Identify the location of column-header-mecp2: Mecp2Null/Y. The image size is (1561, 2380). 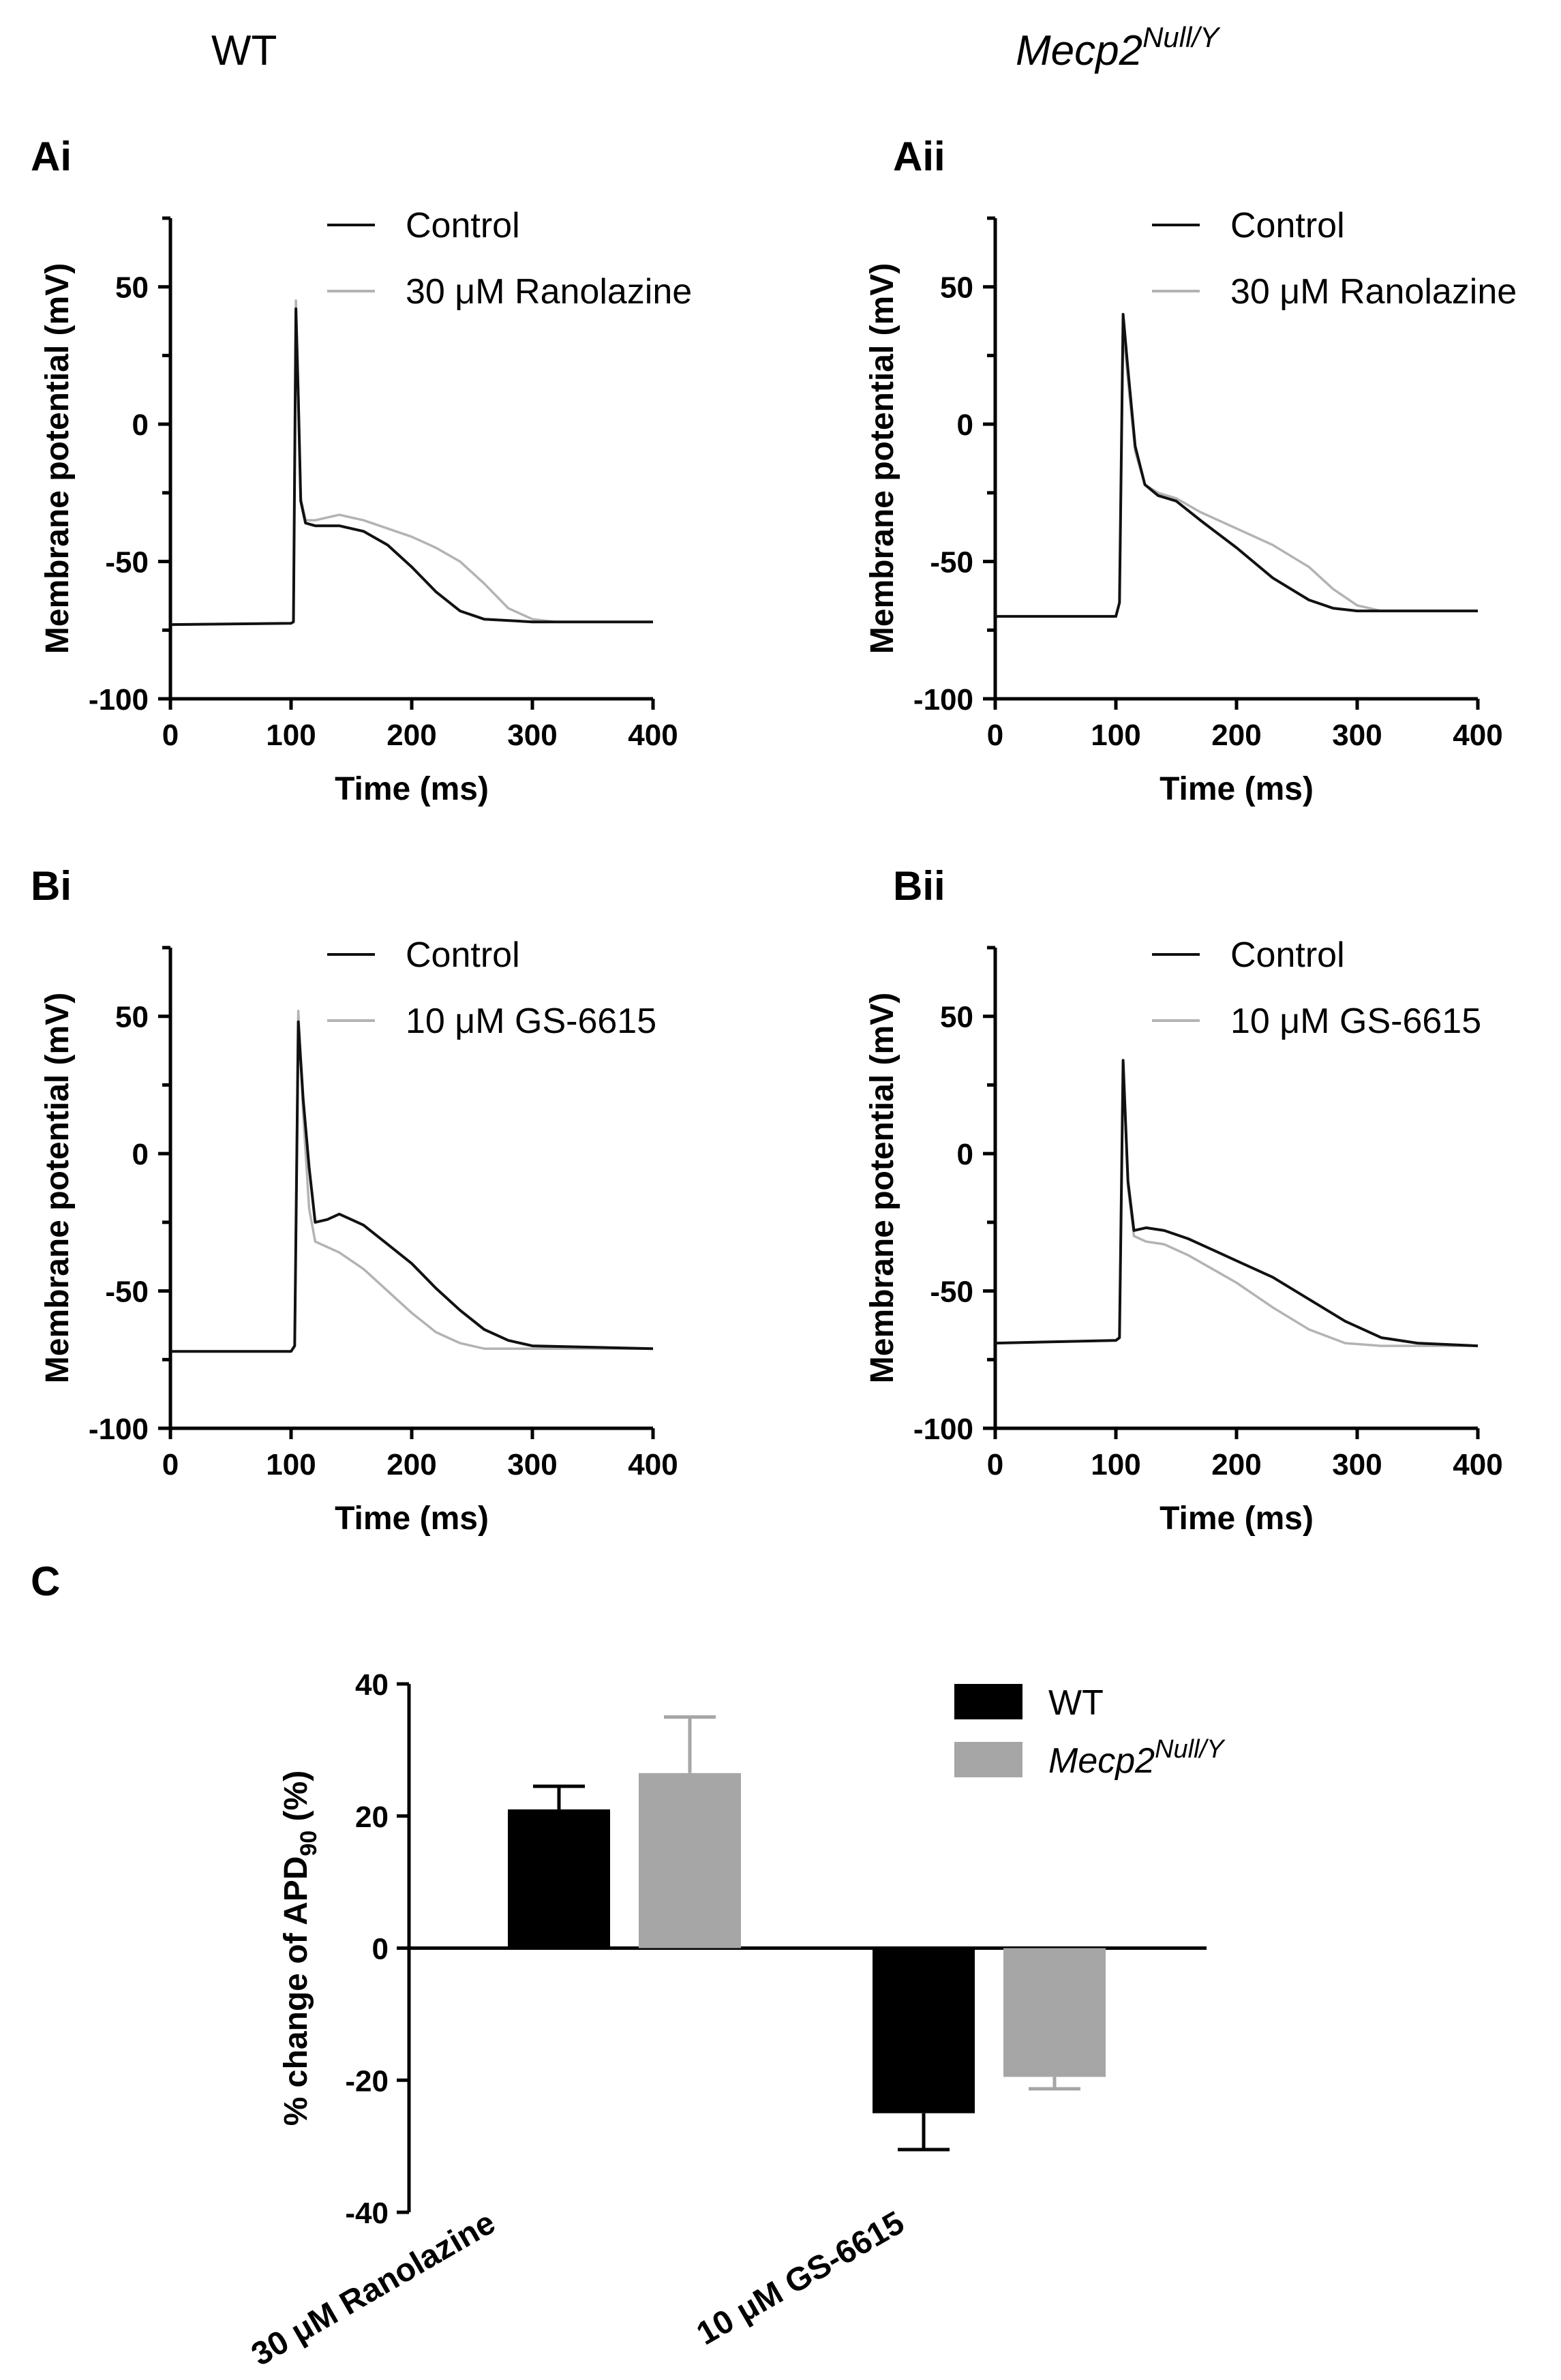
(1118, 47).